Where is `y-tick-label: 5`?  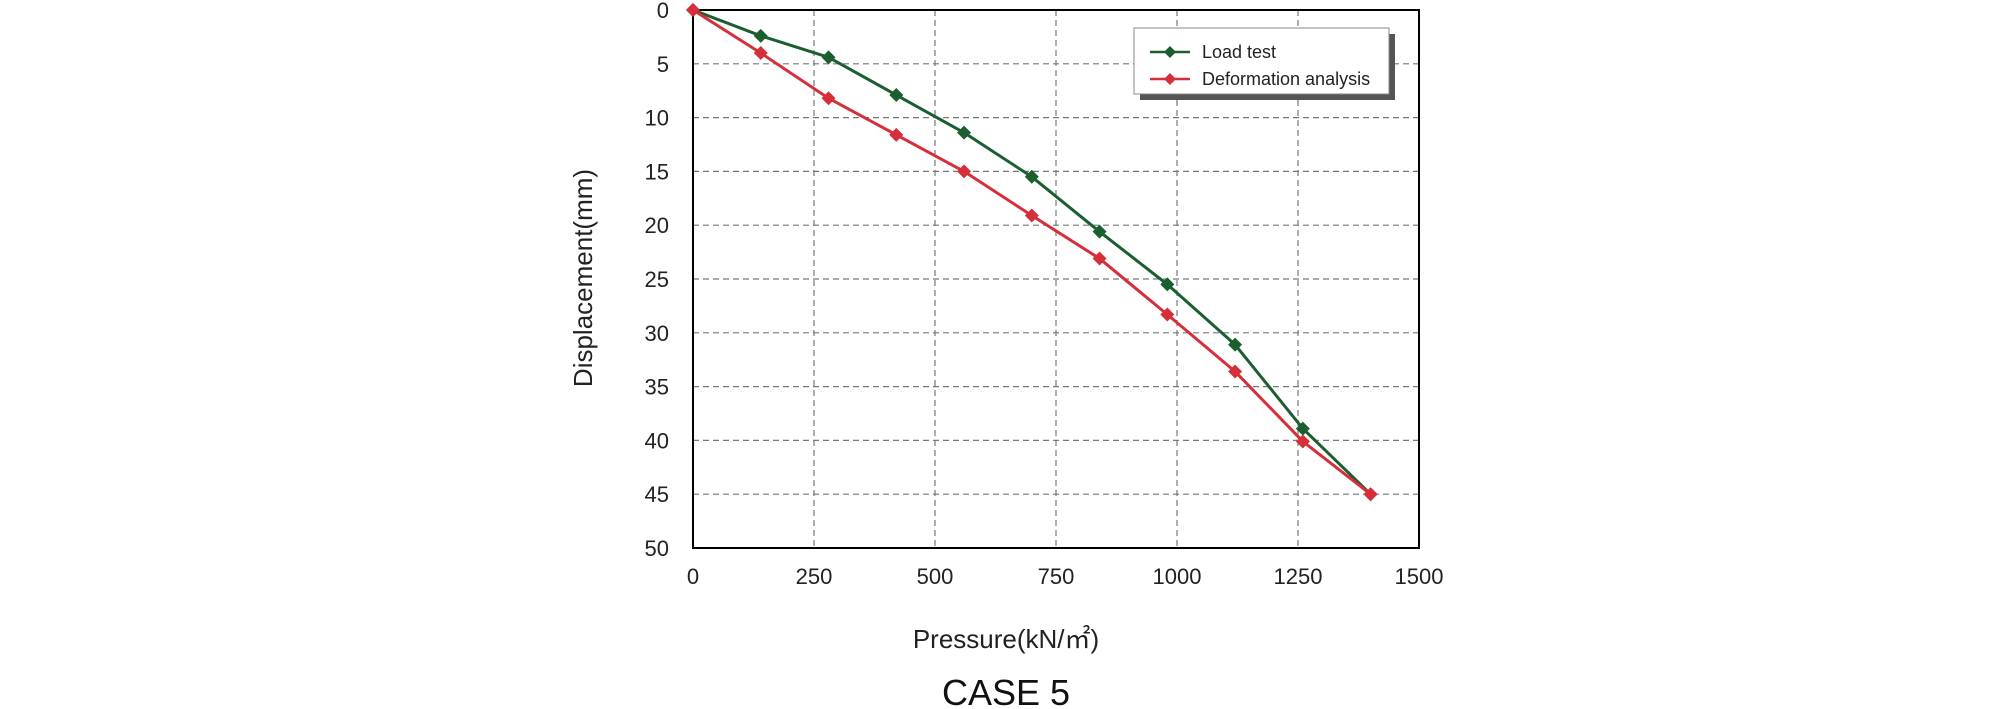
y-tick-label: 5 is located at coordinates (663, 64).